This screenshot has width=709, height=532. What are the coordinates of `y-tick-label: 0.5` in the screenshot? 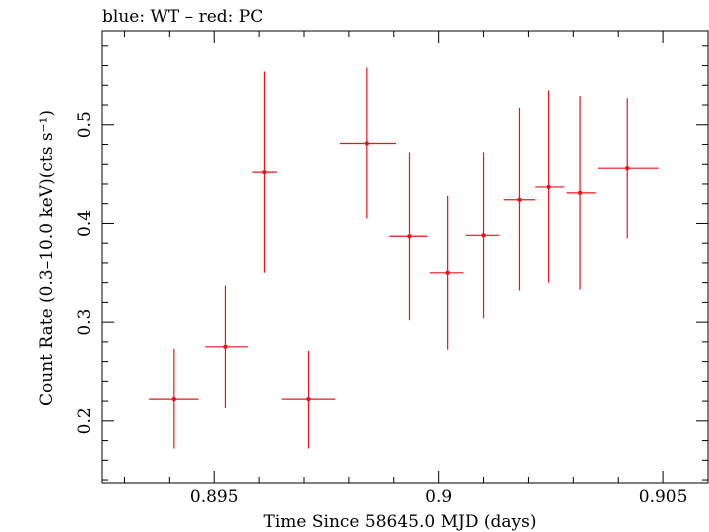 It's located at (85, 124).